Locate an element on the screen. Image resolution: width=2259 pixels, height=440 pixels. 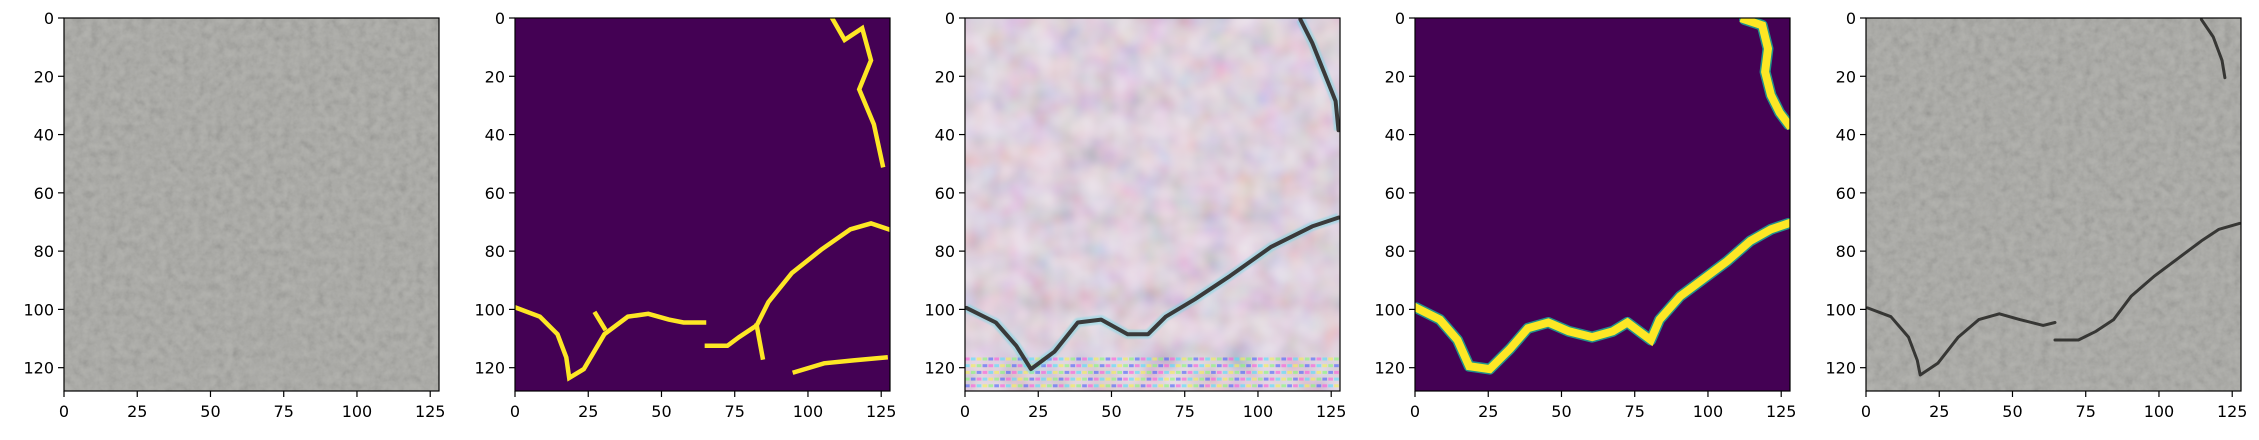
y-tick-label: 0 is located at coordinates (1400, 18).